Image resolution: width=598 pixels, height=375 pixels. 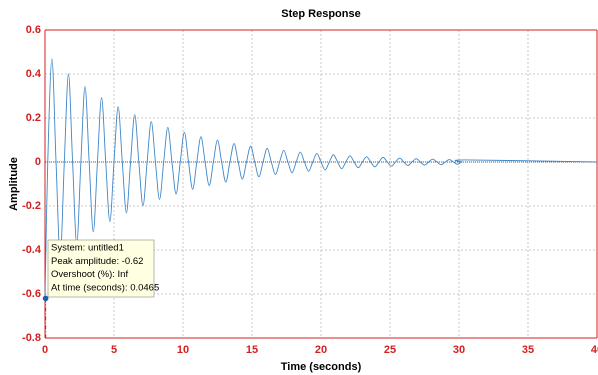 I want to click on x-tick-label: 15, so click(x=252, y=350).